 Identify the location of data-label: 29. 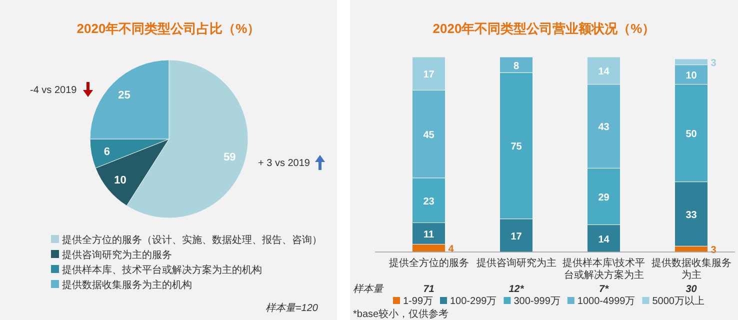
(604, 198).